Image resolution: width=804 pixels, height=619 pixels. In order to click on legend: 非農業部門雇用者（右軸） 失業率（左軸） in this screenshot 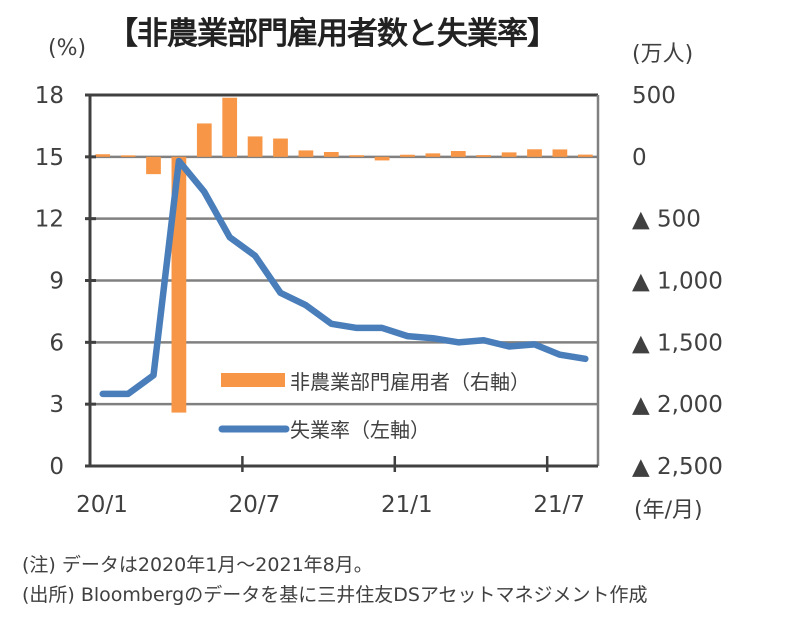, I will do `click(374, 406)`.